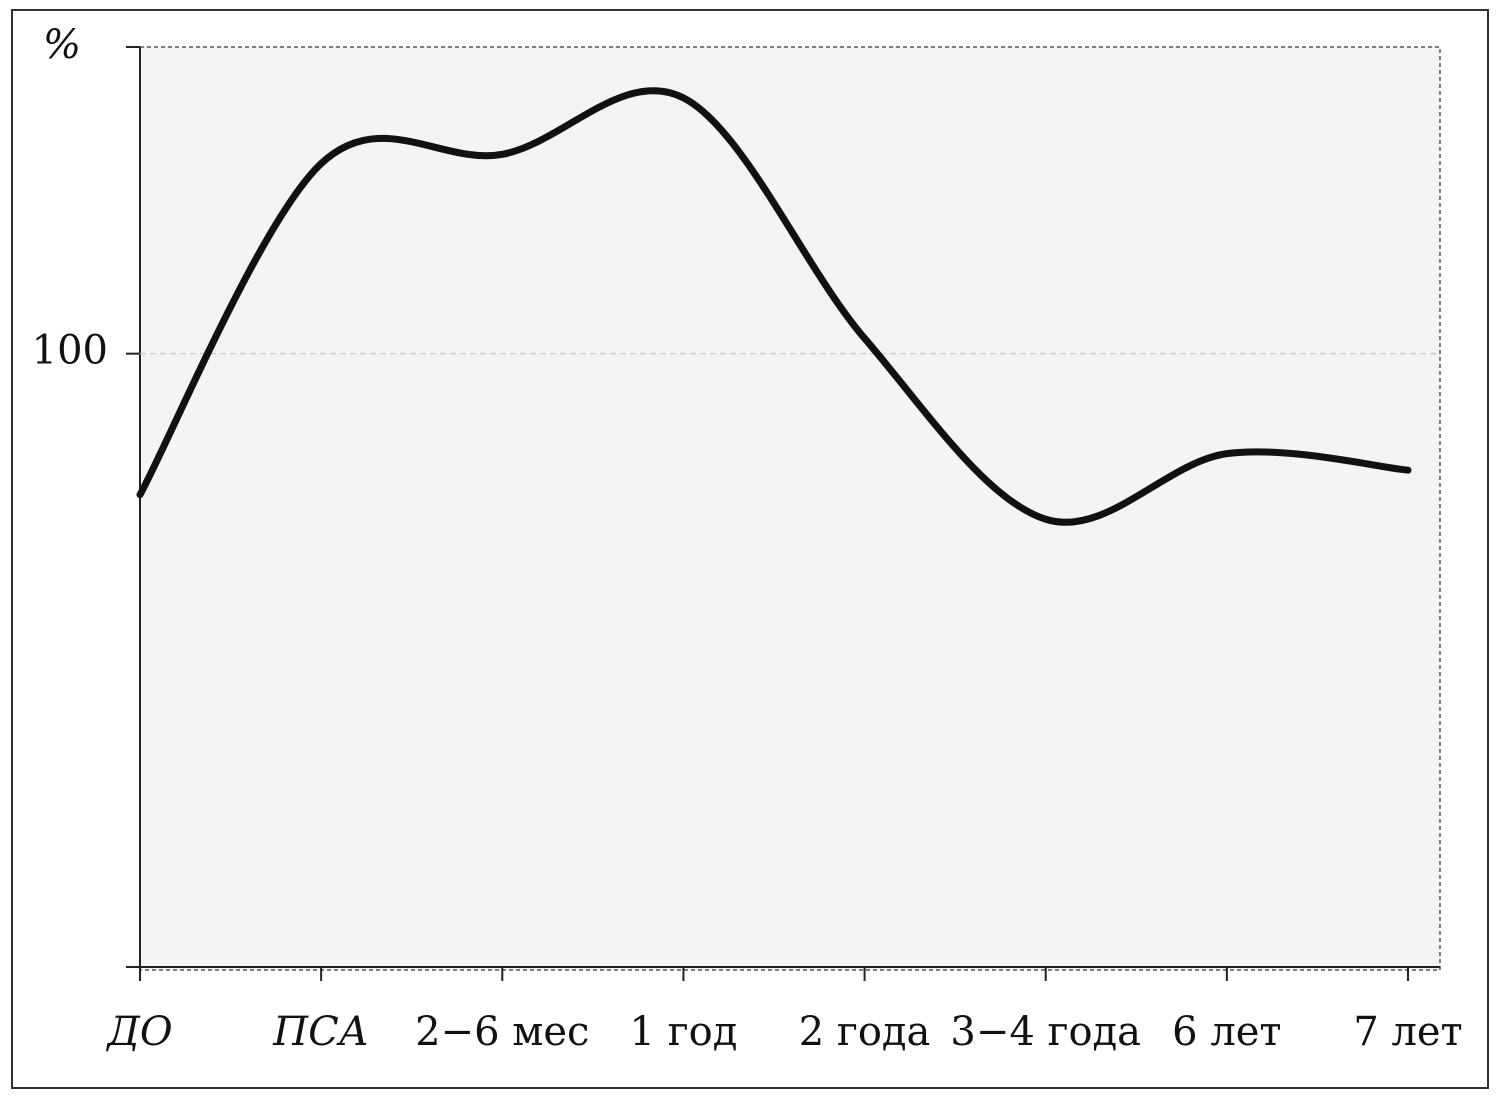 This screenshot has width=1500, height=1102. I want to click on y-tick-label: 100, so click(70, 351).